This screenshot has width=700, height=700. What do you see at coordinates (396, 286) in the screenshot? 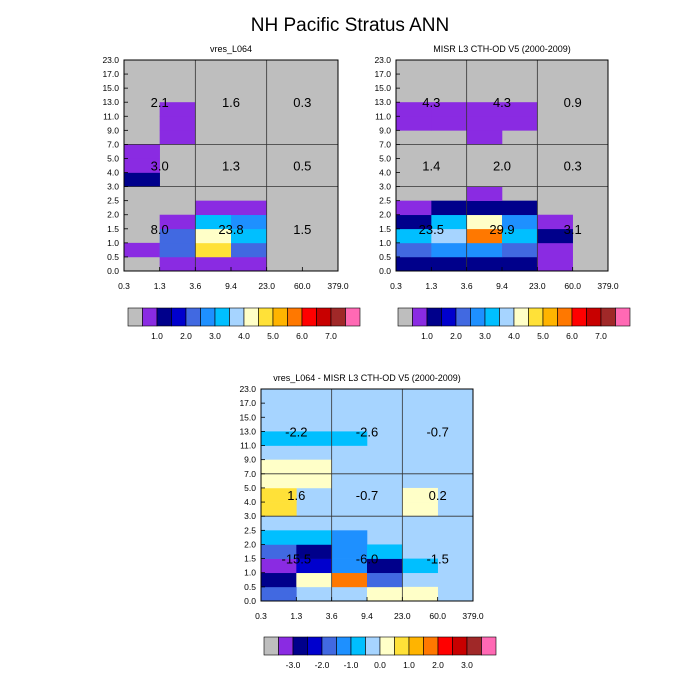
I see `x-tick-label: 0.3` at bounding box center [396, 286].